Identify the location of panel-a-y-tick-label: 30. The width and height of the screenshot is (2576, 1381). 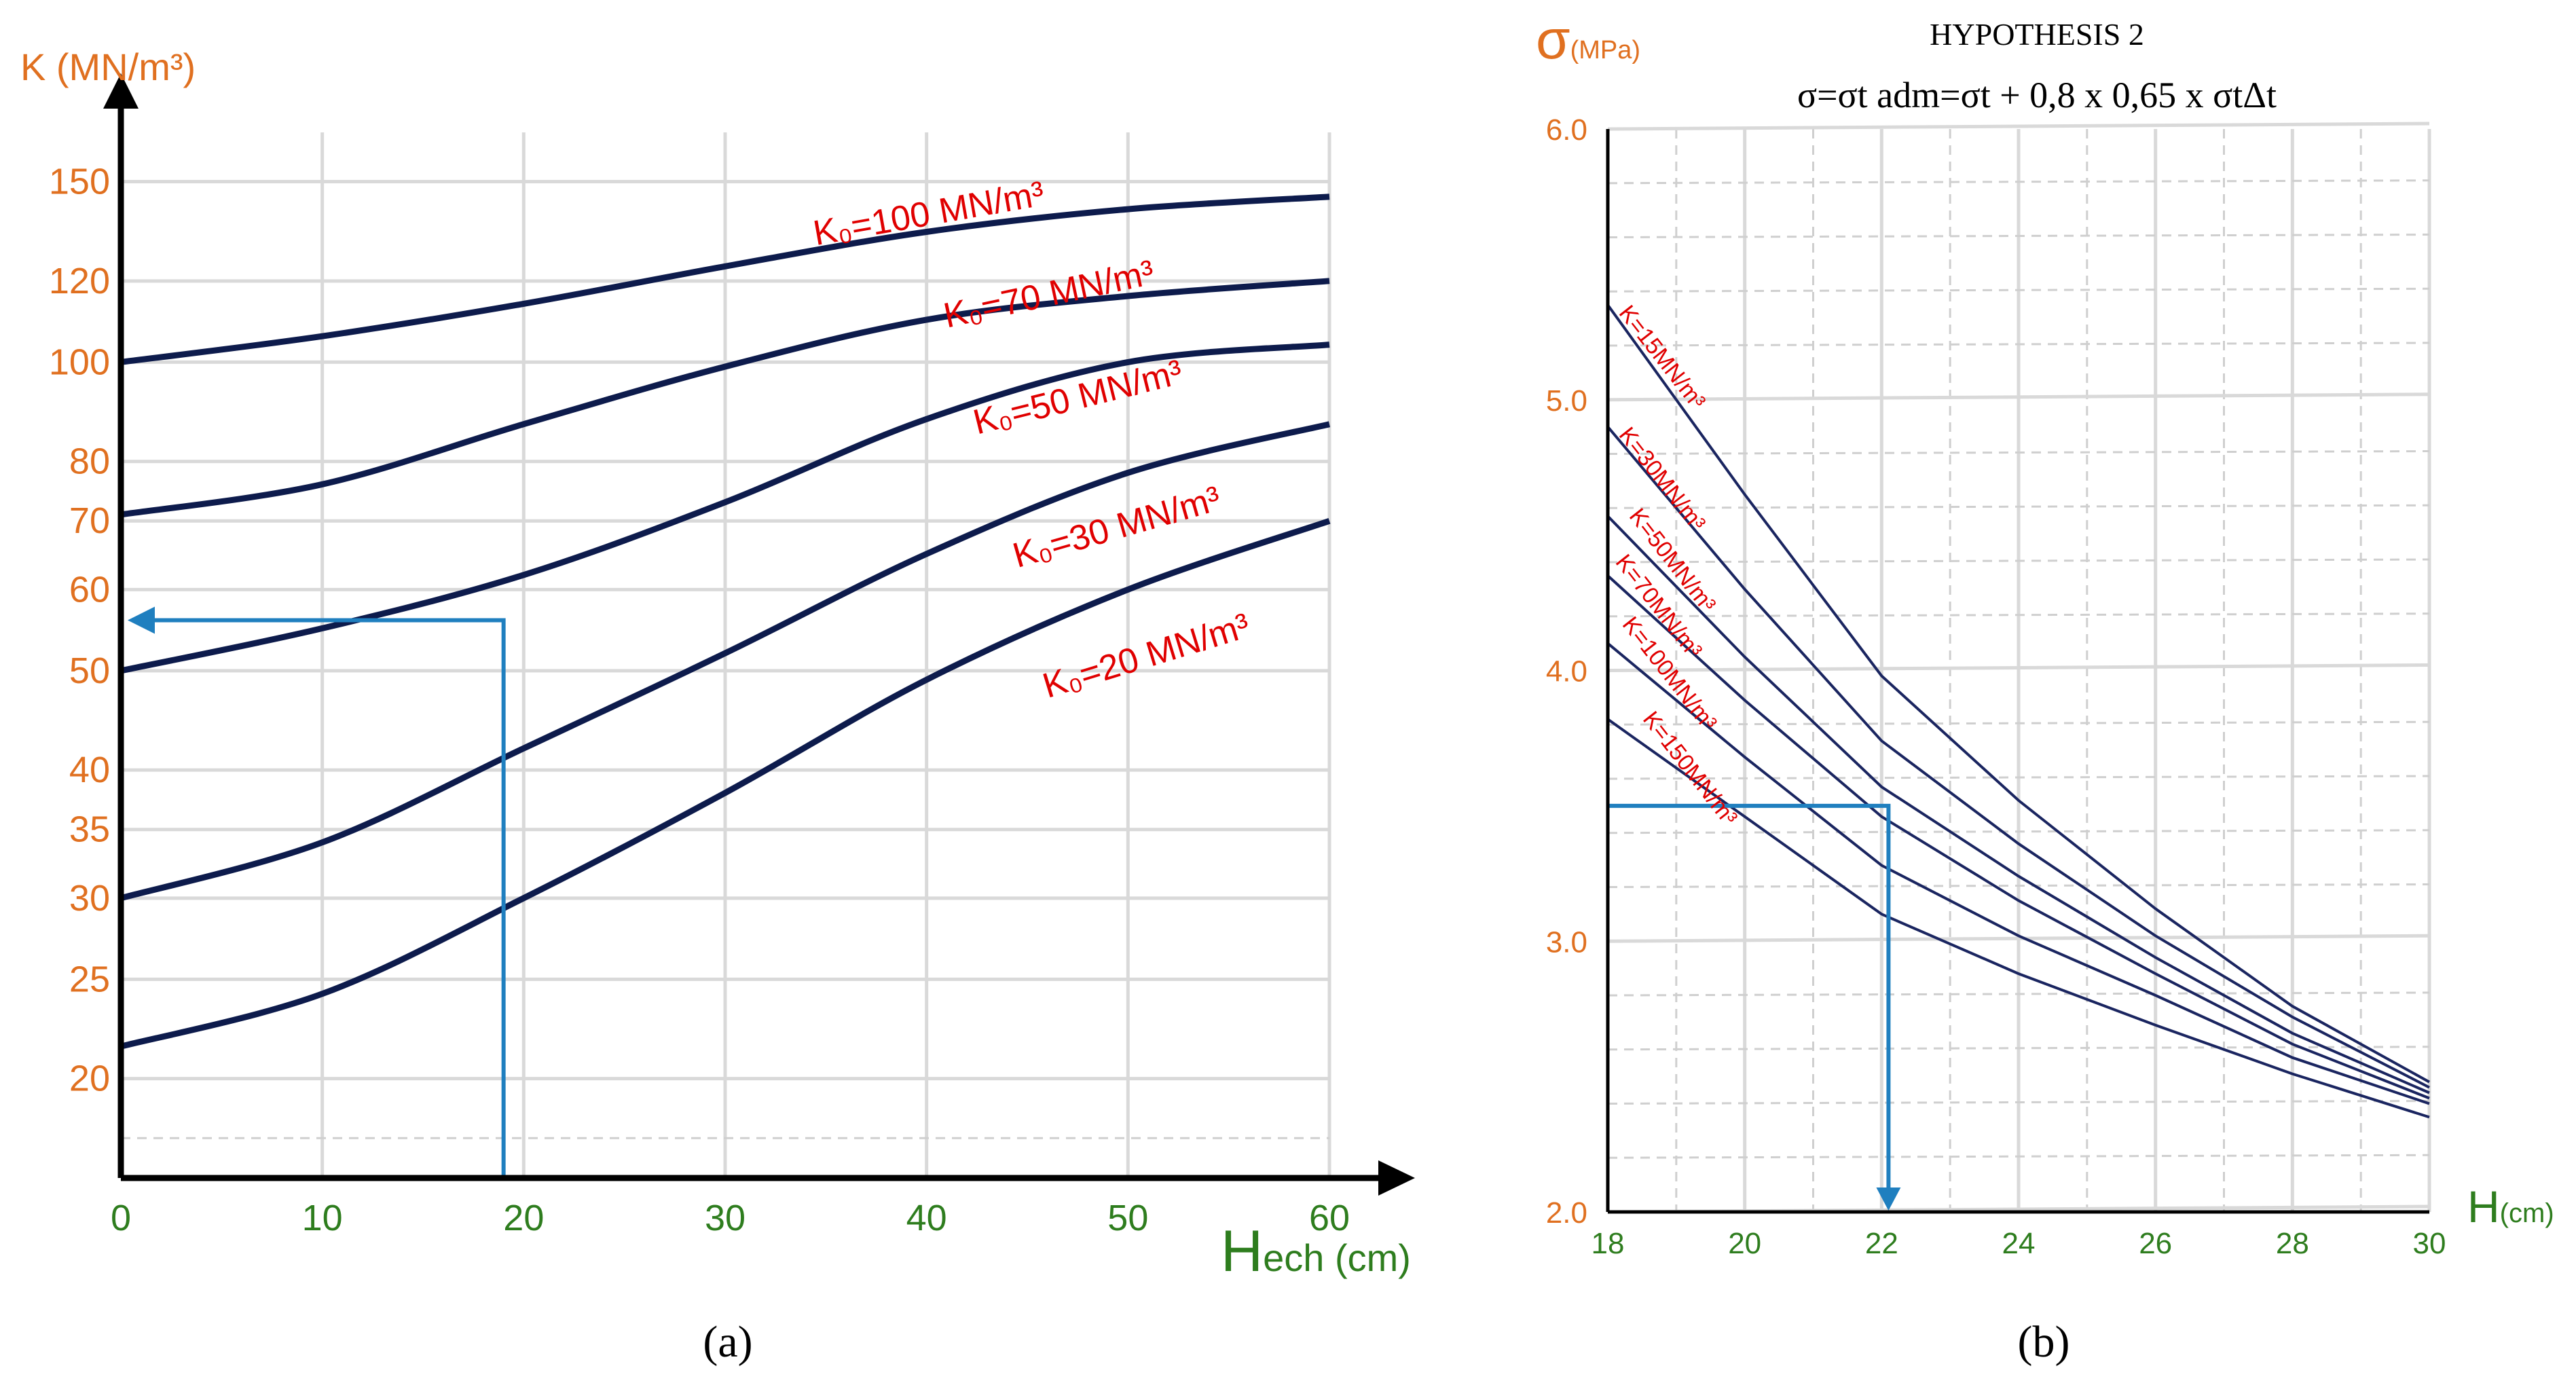
(89, 898).